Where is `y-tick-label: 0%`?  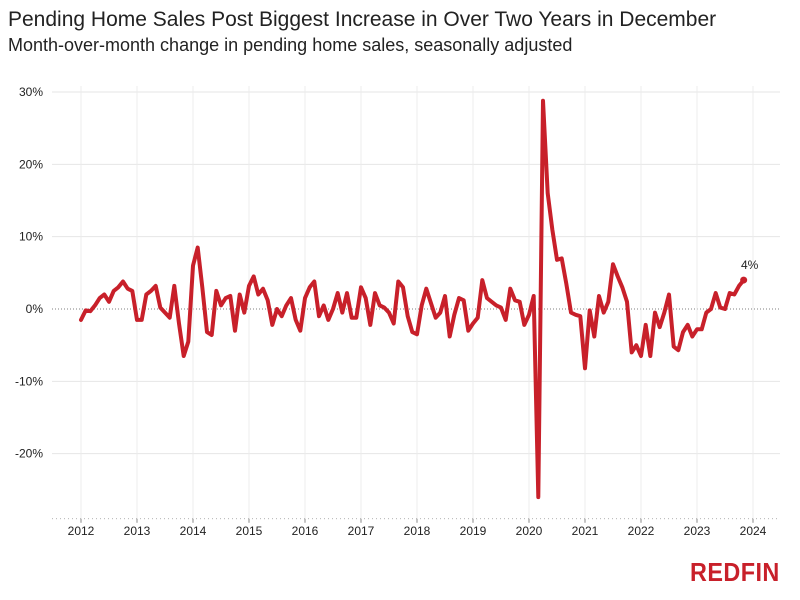
y-tick-label: 0% is located at coordinates (35, 309).